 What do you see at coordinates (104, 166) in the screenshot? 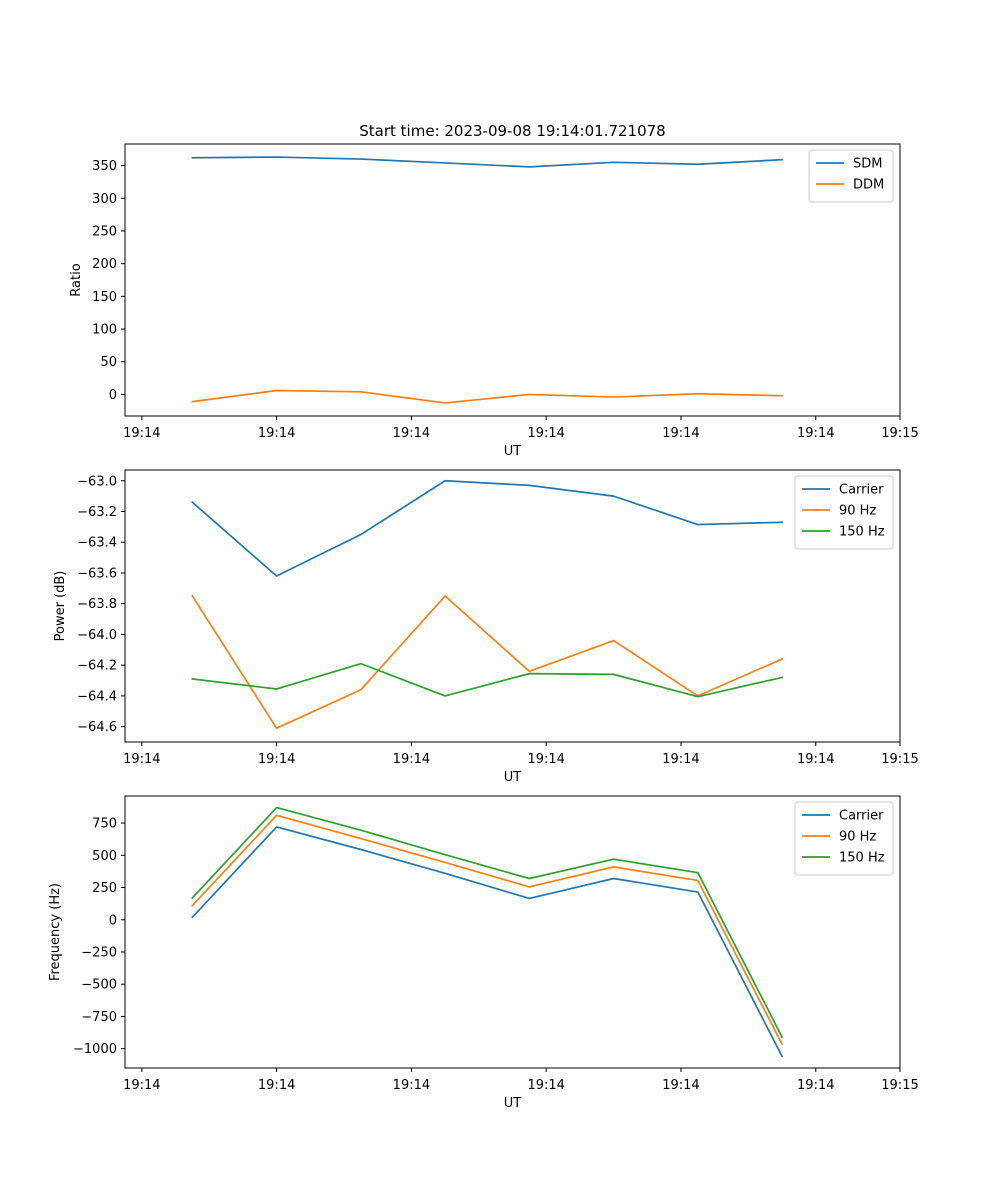
I see `y-tick-label: 350` at bounding box center [104, 166].